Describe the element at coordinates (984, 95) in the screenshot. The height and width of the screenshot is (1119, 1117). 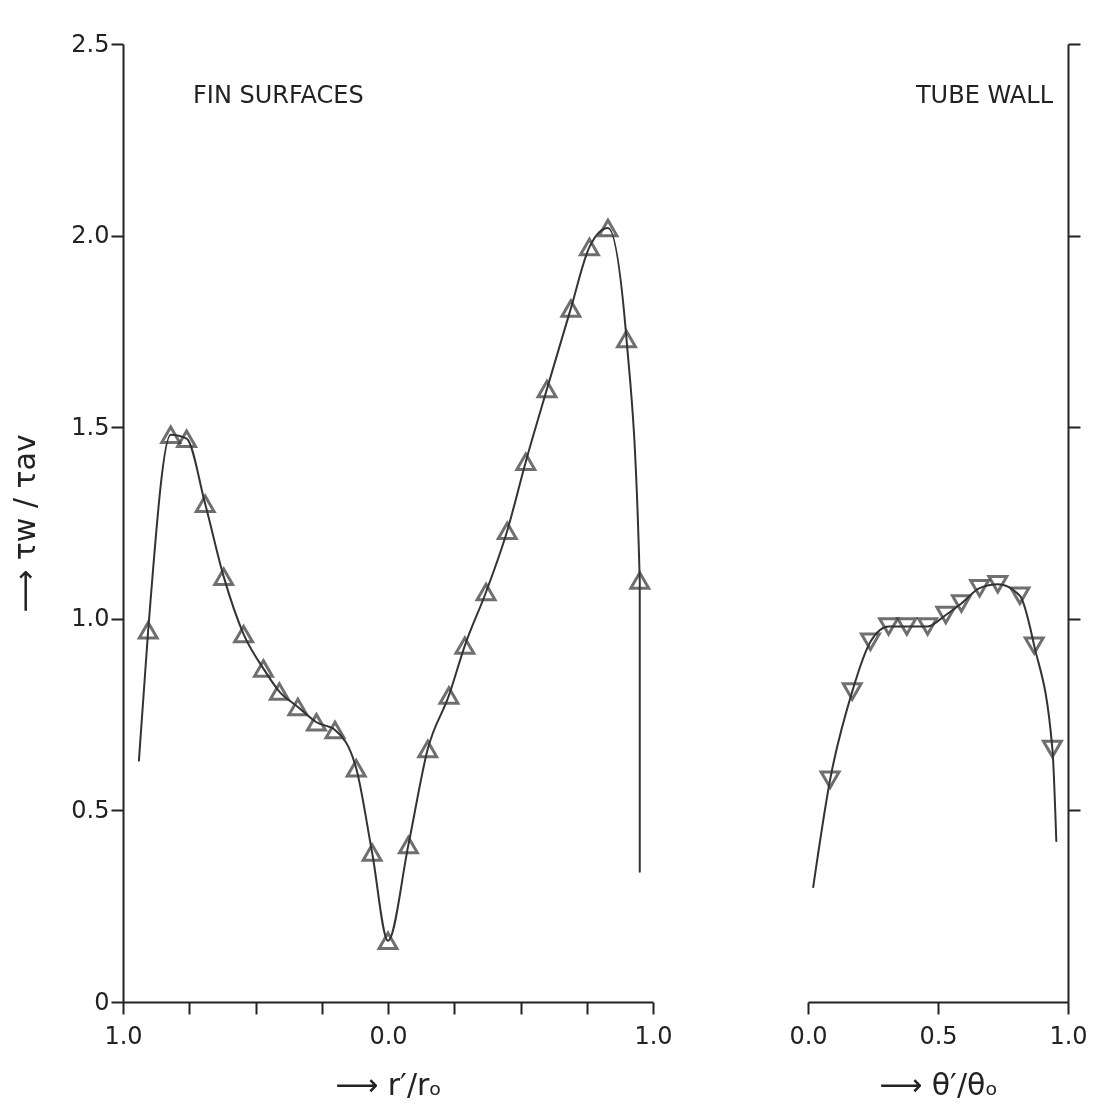
I see `annotation: TUBE WALL` at that location.